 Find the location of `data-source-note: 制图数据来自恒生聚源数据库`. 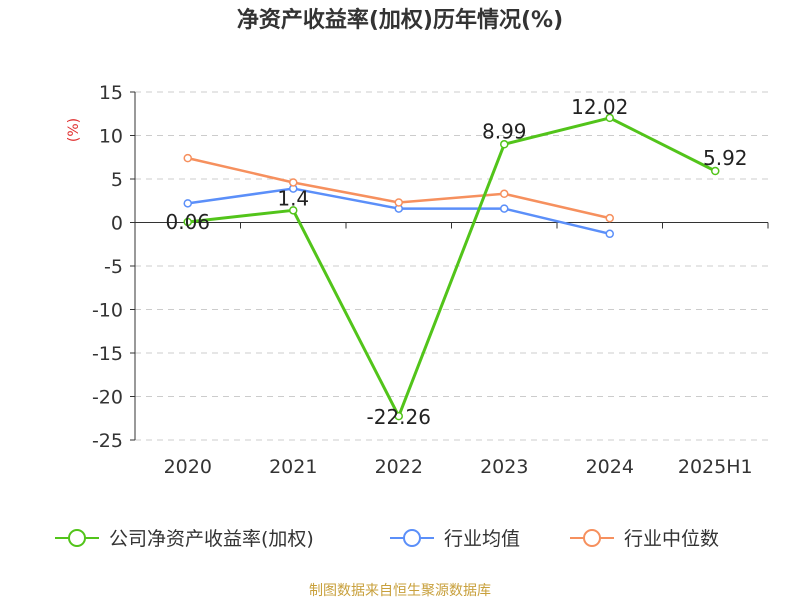

data-source-note: 制图数据来自恒生聚源数据库 is located at coordinates (400, 591).